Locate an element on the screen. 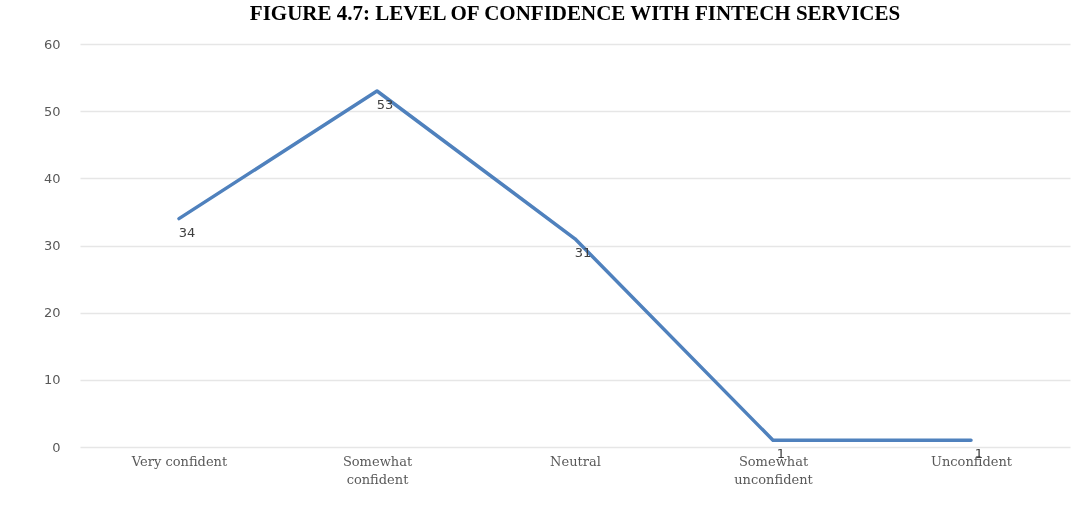 This screenshot has width=1081, height=511. x-tick-label: Somewhat confident is located at coordinates (377, 470).